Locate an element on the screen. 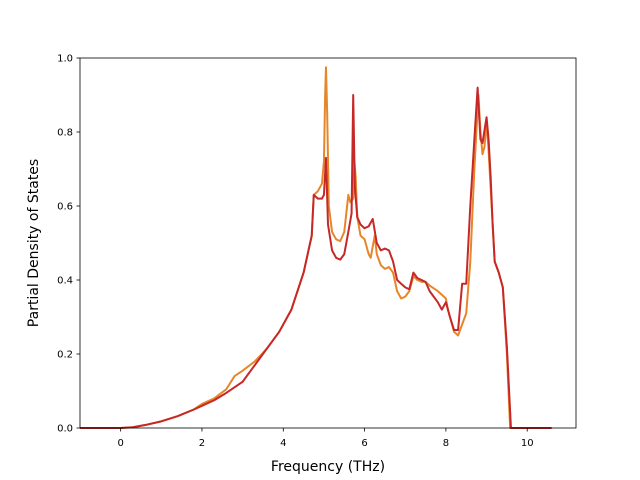 The height and width of the screenshot is (480, 640). x-tick-label: 0 is located at coordinates (120, 443).